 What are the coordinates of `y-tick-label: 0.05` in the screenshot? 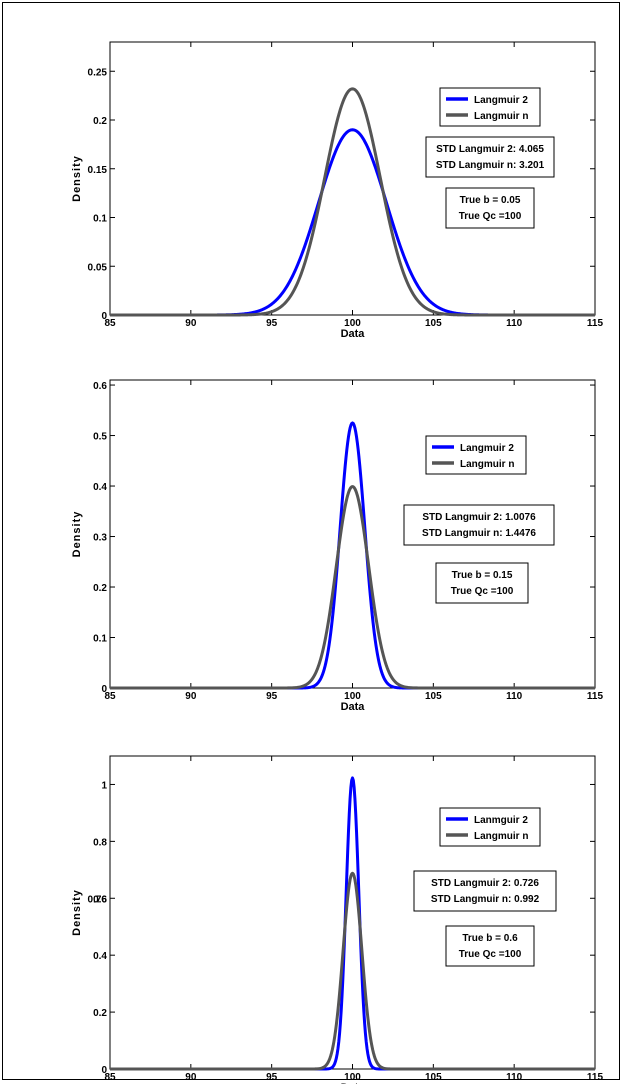 It's located at (98, 267).